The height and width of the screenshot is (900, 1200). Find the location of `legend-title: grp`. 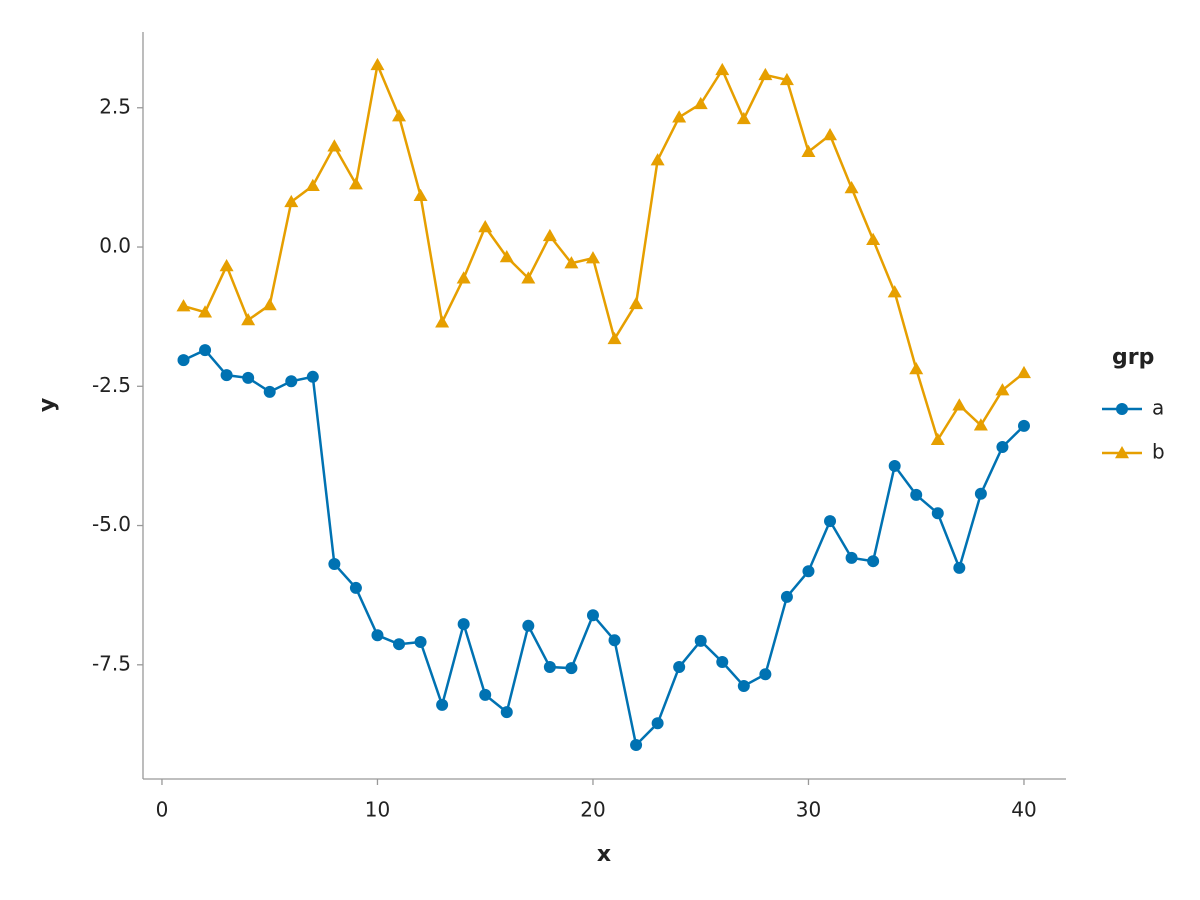

legend-title: grp is located at coordinates (1133, 357).